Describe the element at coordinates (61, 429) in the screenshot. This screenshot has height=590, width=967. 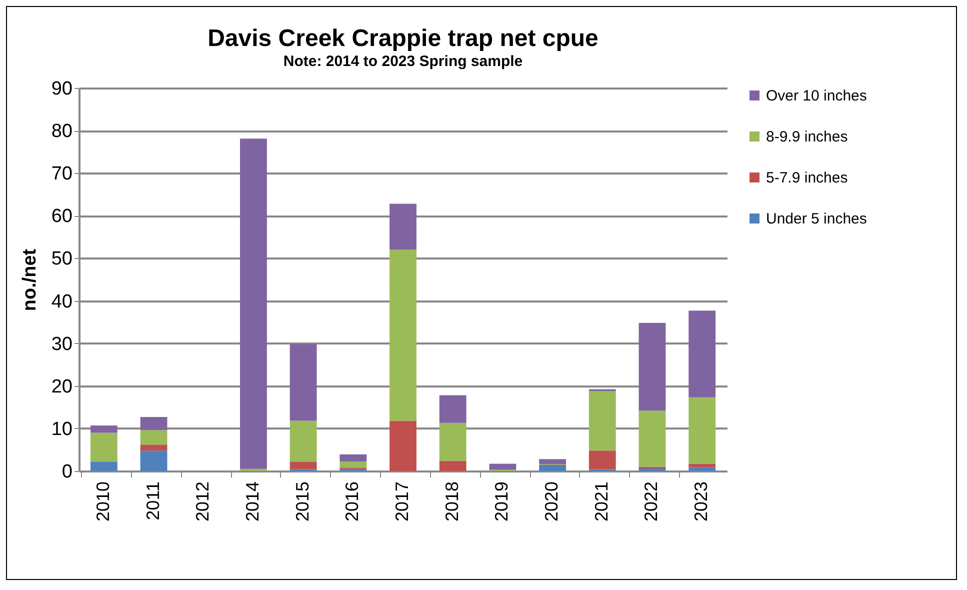
I see `y-tick-label: 10` at that location.